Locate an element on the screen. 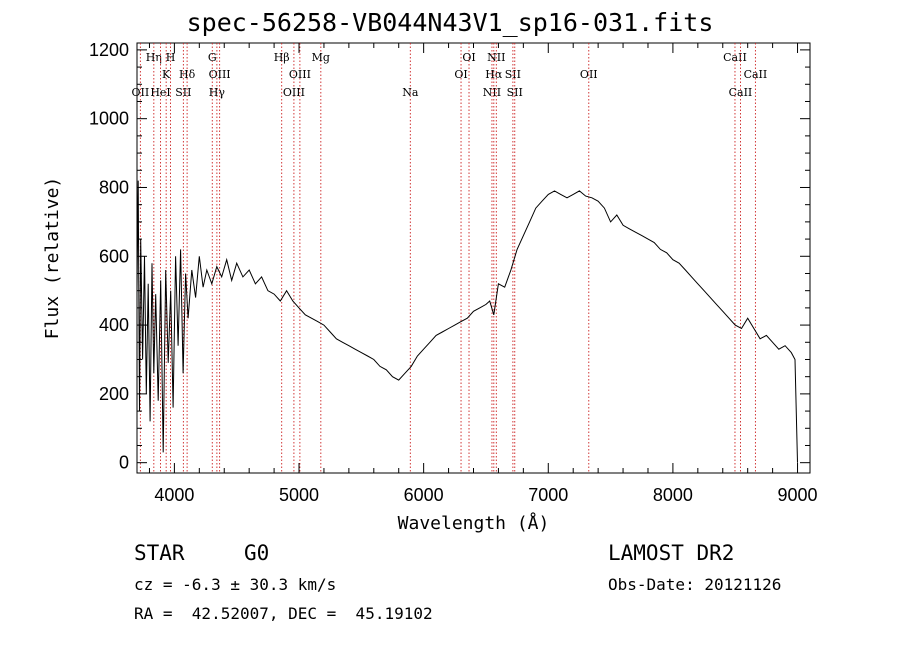 This screenshot has height=649, width=900. y-tick-label: 0 is located at coordinates (124, 463).